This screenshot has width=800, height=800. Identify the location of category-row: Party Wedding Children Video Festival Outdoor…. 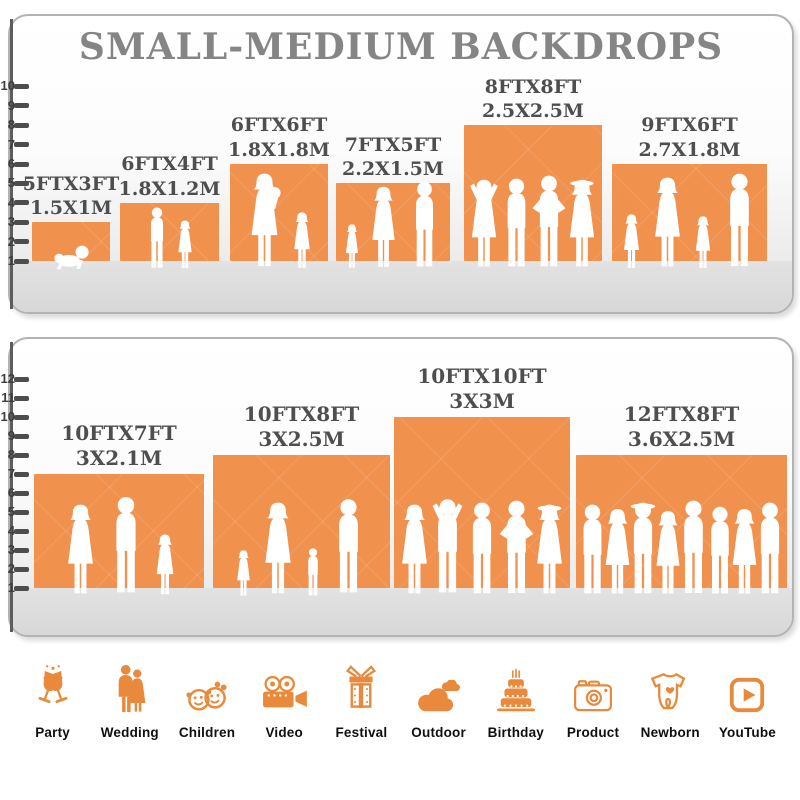
(400, 707).